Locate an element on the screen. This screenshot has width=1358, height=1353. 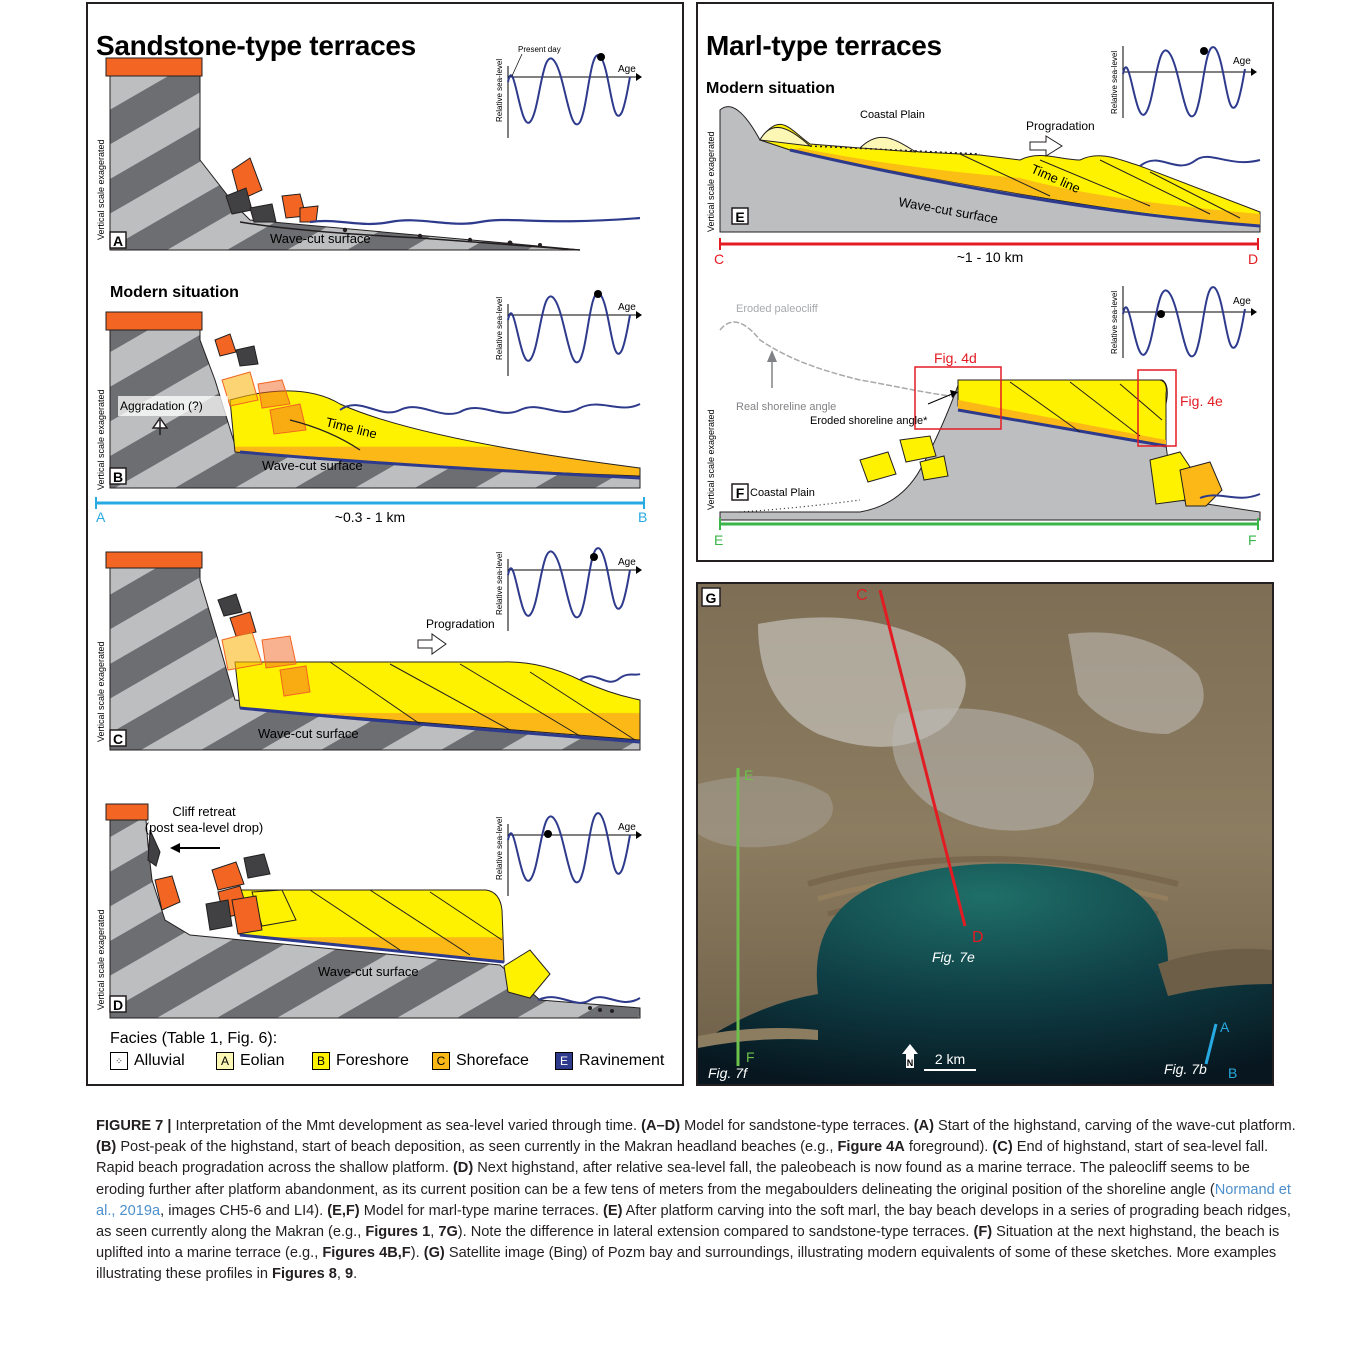
map-label-f: F is located at coordinates (750, 1057).